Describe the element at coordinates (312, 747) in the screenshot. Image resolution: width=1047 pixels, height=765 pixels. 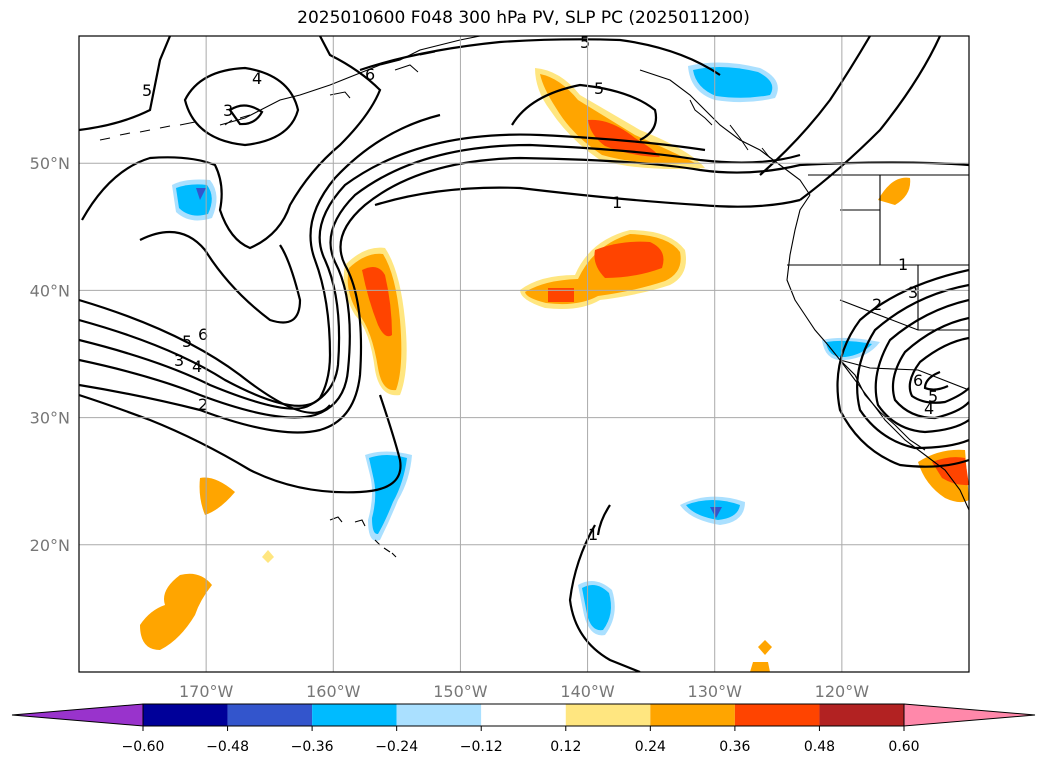
I see `colorbar-tick-label: −0.36` at that location.